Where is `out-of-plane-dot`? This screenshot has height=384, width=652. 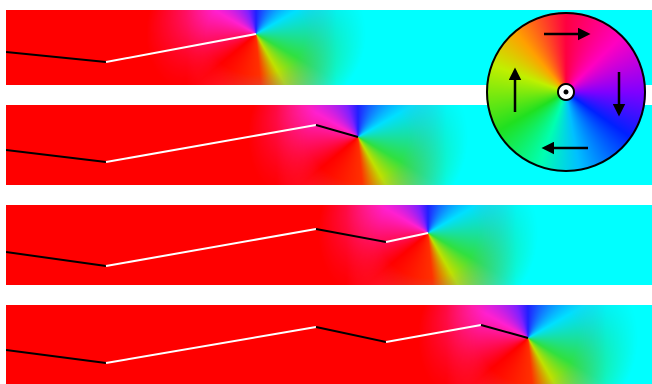
out-of-plane-dot is located at coordinates (566, 92).